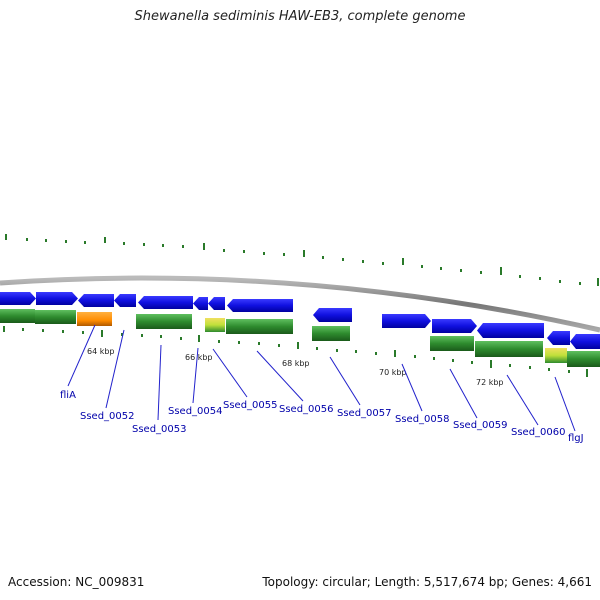 The width and height of the screenshot is (600, 600). I want to click on gene-label: Ssed_0052, so click(107, 416).